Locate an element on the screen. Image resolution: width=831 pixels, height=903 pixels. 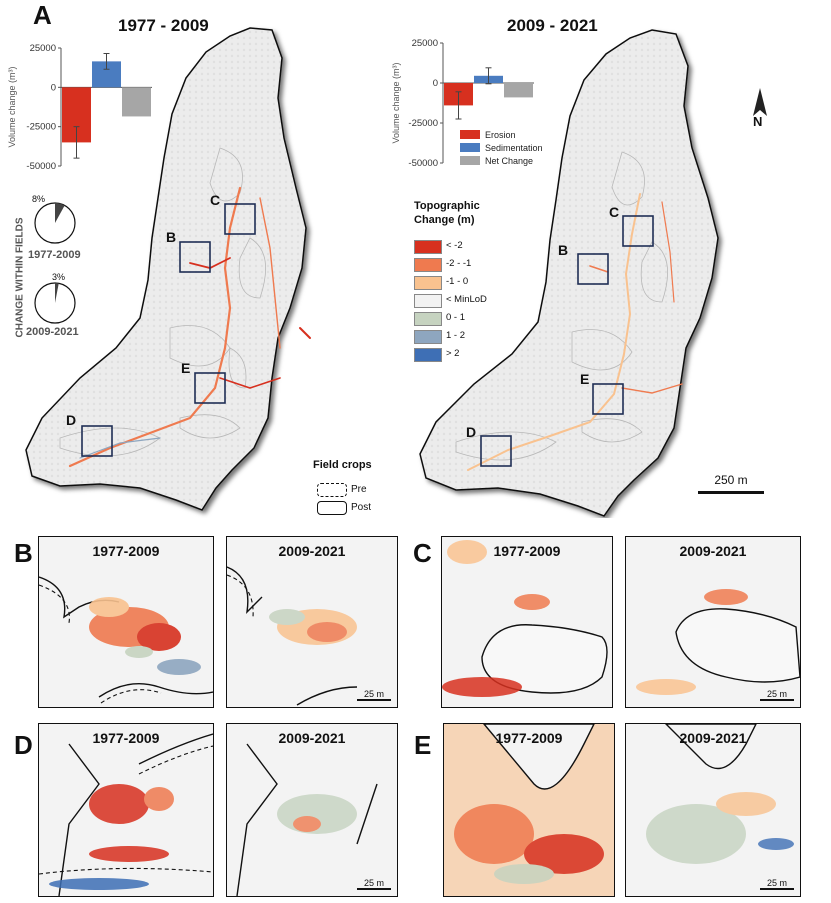
inset-e-2009-2021: 2009-2021 25 m is located at coordinates (713, 810).